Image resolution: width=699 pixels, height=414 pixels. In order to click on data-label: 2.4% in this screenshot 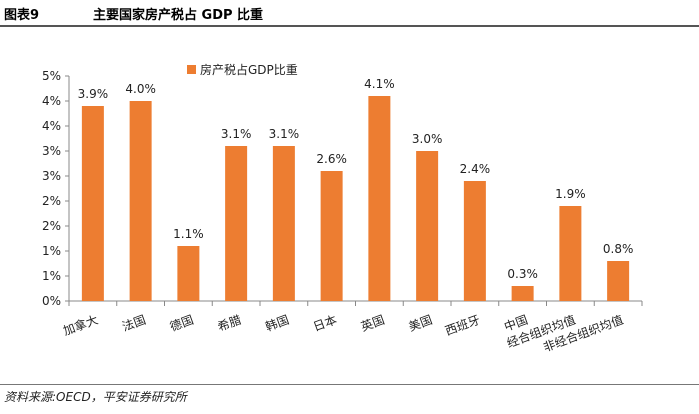, I will do `click(475, 169)`.